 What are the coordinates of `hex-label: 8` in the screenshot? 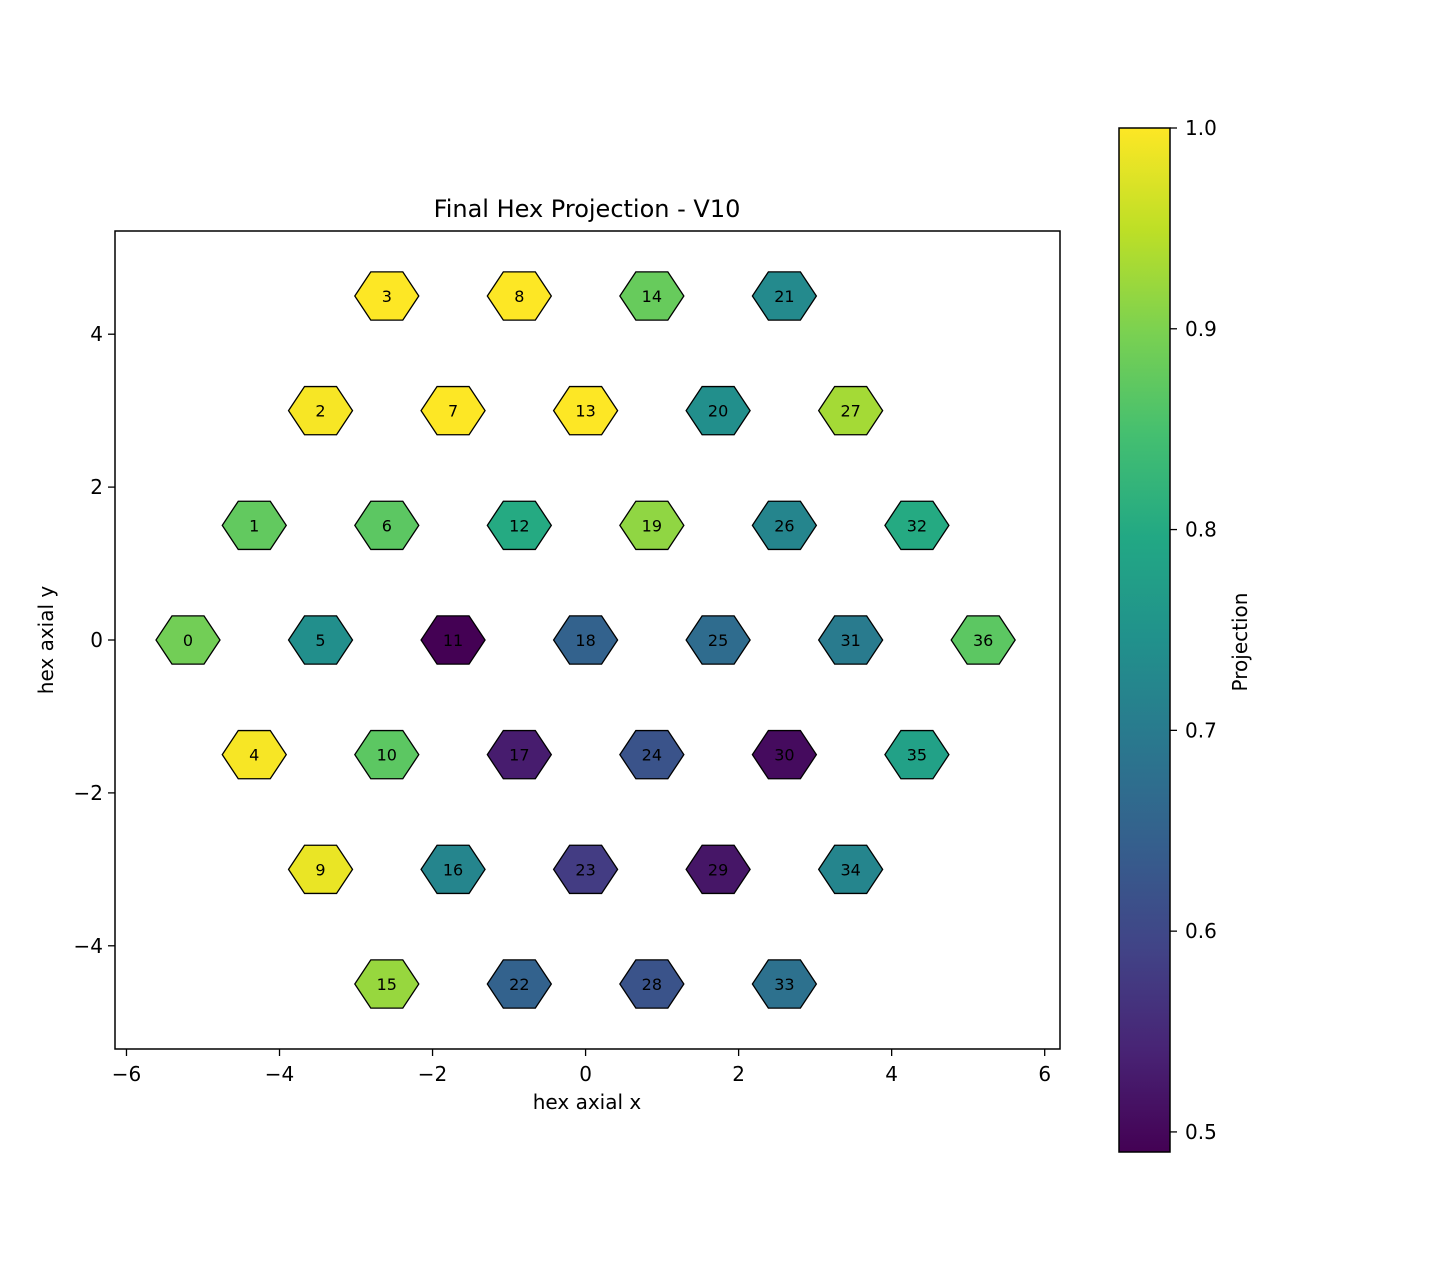 It's located at (519, 296).